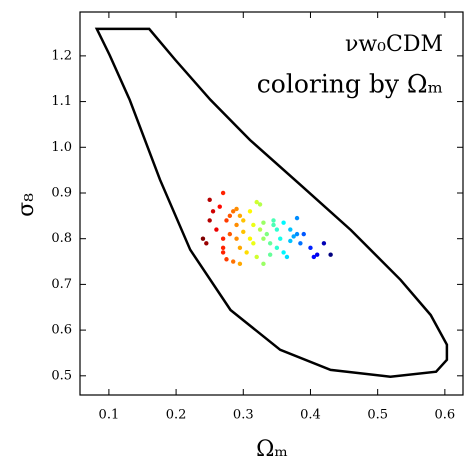 Image resolution: width=475 pixels, height=474 pixels. I want to click on x-tick-label: 0.5, so click(377, 415).